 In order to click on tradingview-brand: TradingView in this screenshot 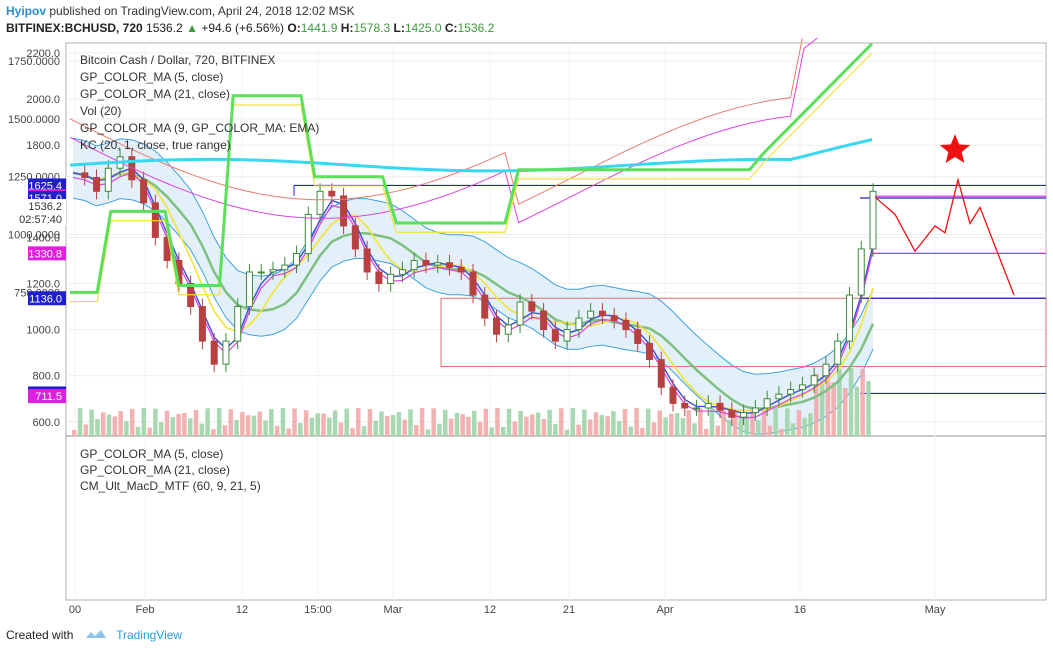, I will do `click(149, 635)`.